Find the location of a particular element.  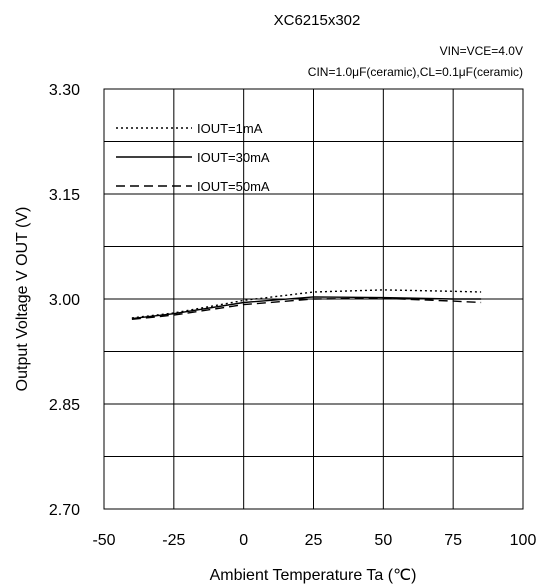

legend-label-3: IOUT=50mA is located at coordinates (233, 186).